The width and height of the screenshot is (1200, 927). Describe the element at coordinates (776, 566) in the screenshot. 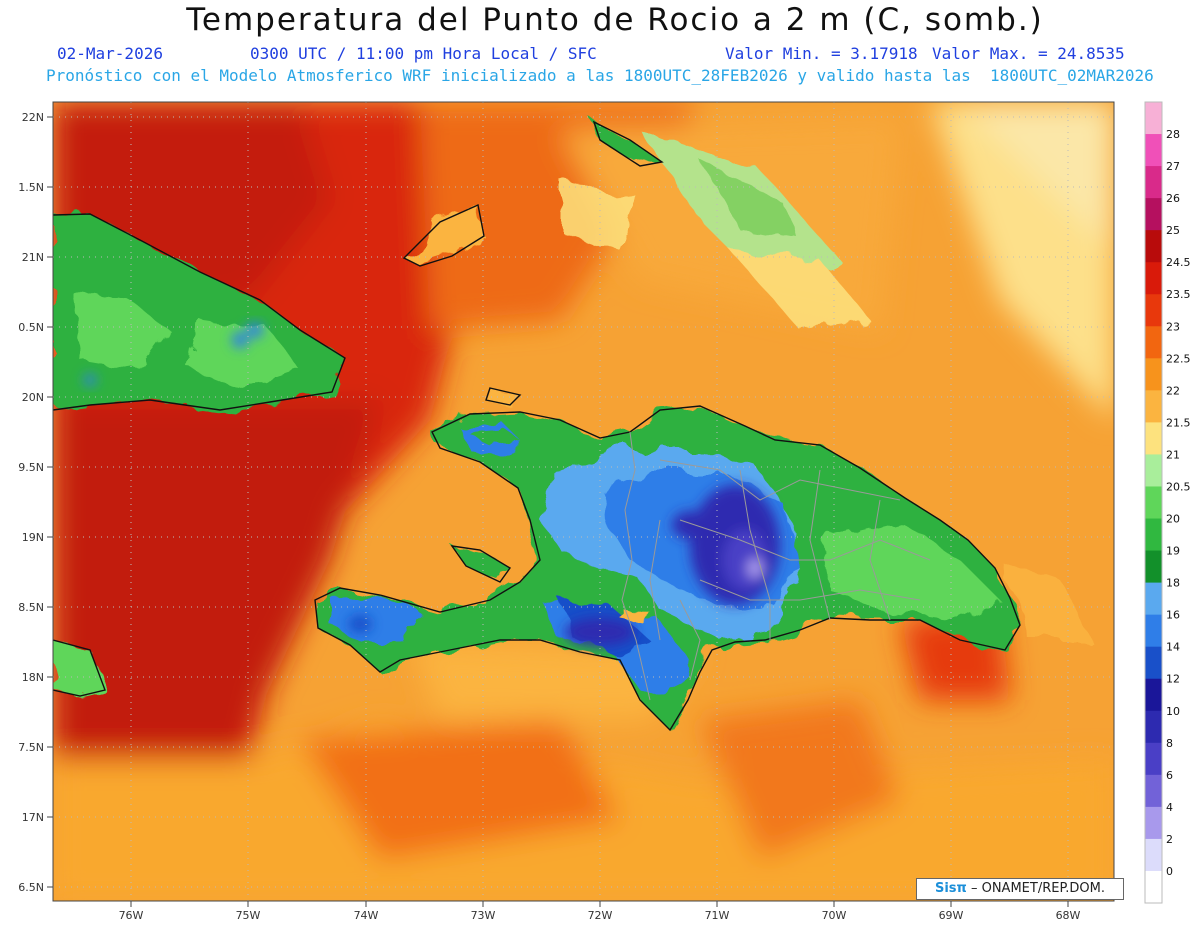

I see `province-borders` at that location.